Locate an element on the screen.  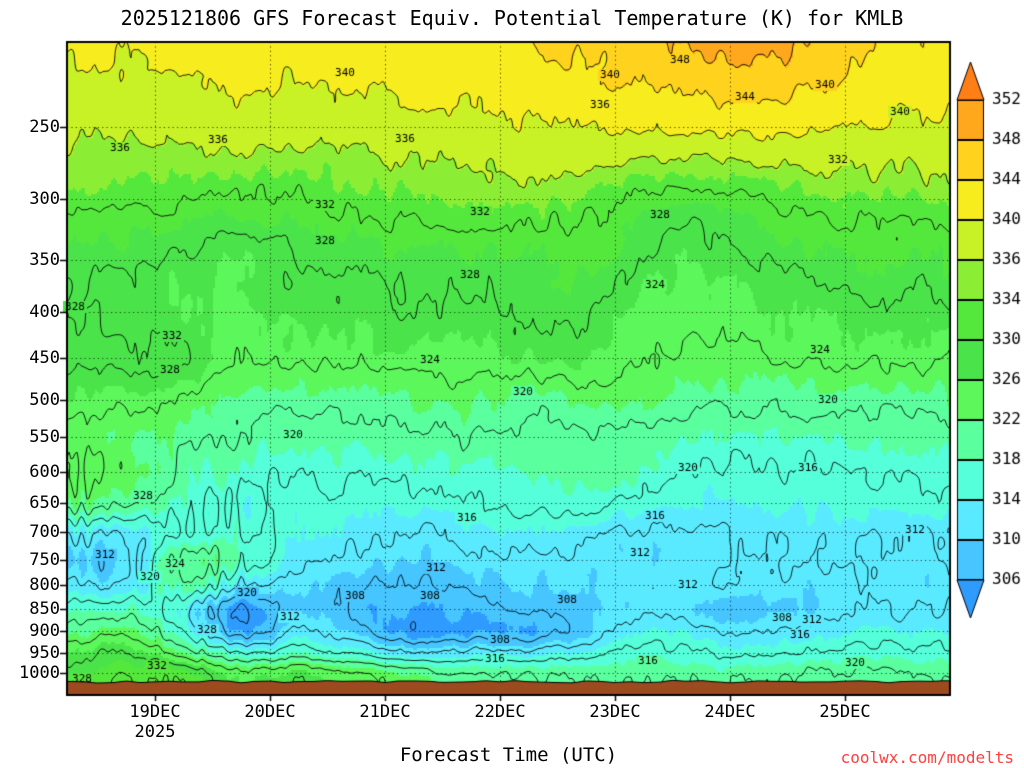
y-axis-tick-label: 950 is located at coordinates (44, 652).